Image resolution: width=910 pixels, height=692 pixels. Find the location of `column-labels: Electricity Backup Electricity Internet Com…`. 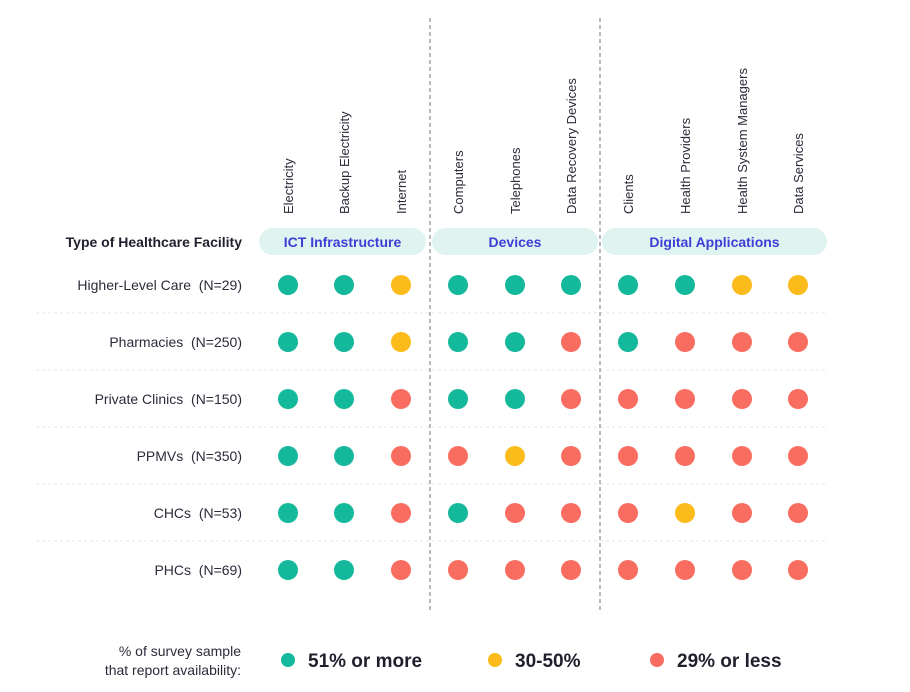

column-labels: Electricity Backup Electricity Internet Com… is located at coordinates (543, 141).